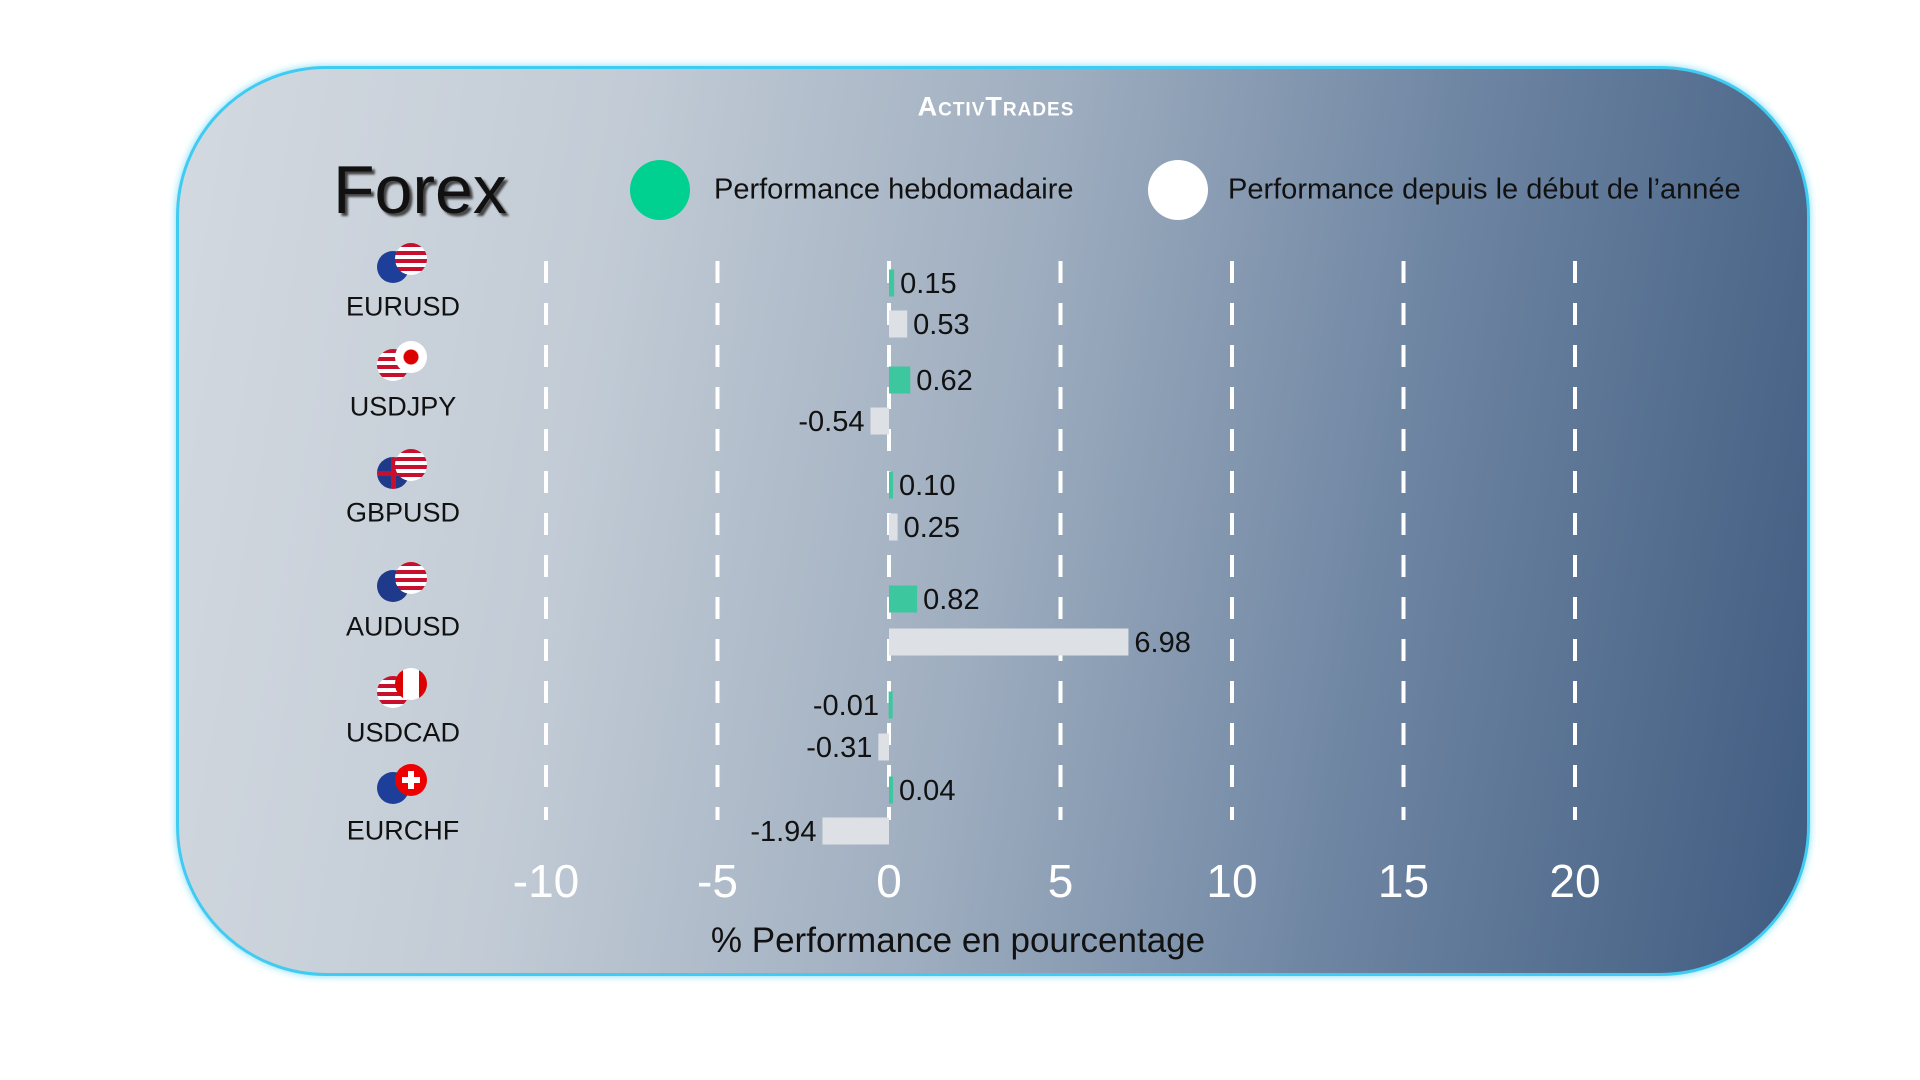 Image resolution: width=1920 pixels, height=1080 pixels. Describe the element at coordinates (1162, 643) in the screenshot. I see `data-label: 6.98` at that location.